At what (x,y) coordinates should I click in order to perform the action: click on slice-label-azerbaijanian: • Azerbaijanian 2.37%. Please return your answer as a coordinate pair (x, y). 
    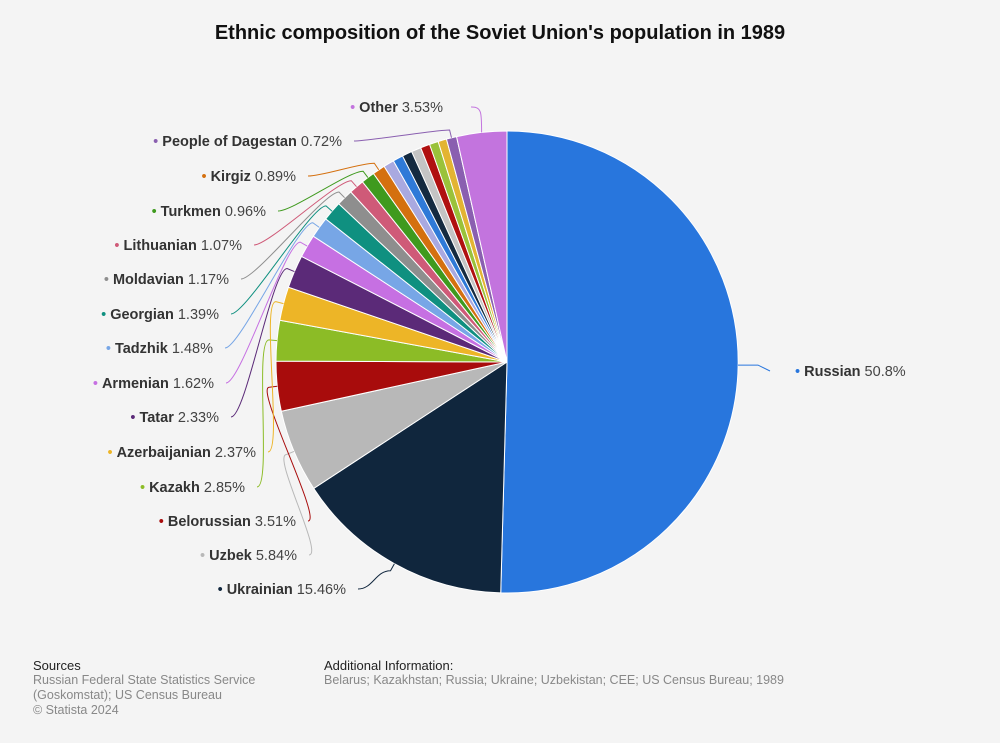
    Looking at the image, I should click on (181, 453).